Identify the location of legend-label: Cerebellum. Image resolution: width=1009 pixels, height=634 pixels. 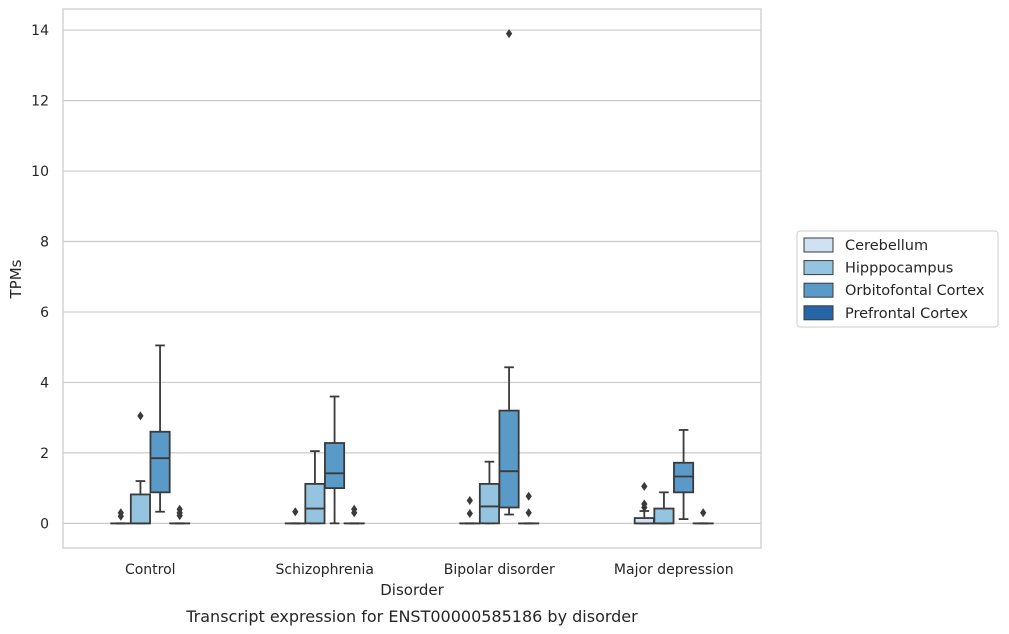
(886, 246).